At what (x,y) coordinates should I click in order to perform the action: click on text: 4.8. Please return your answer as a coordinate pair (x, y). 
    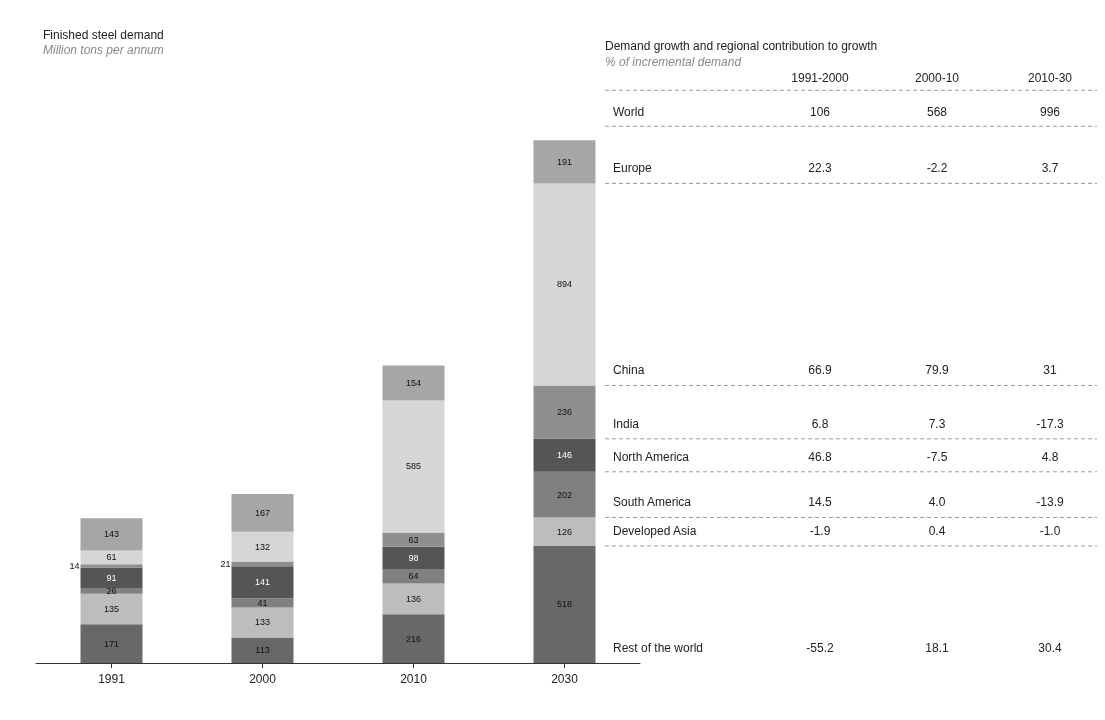
    Looking at the image, I should click on (1050, 456).